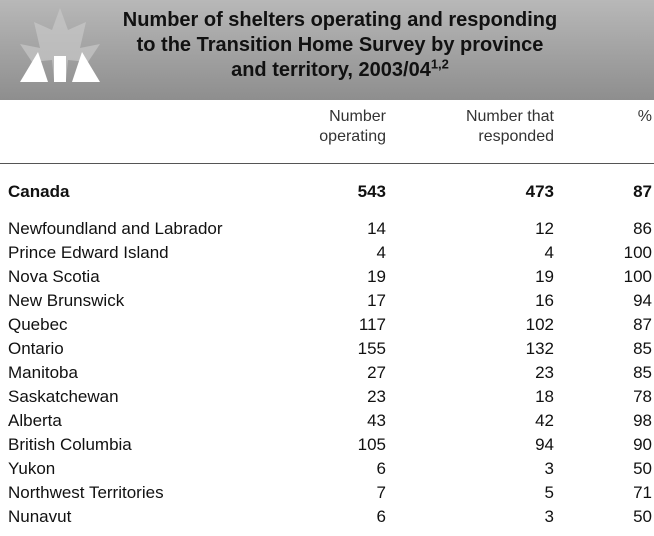  What do you see at coordinates (38, 324) in the screenshot?
I see `row-label: Quebec` at bounding box center [38, 324].